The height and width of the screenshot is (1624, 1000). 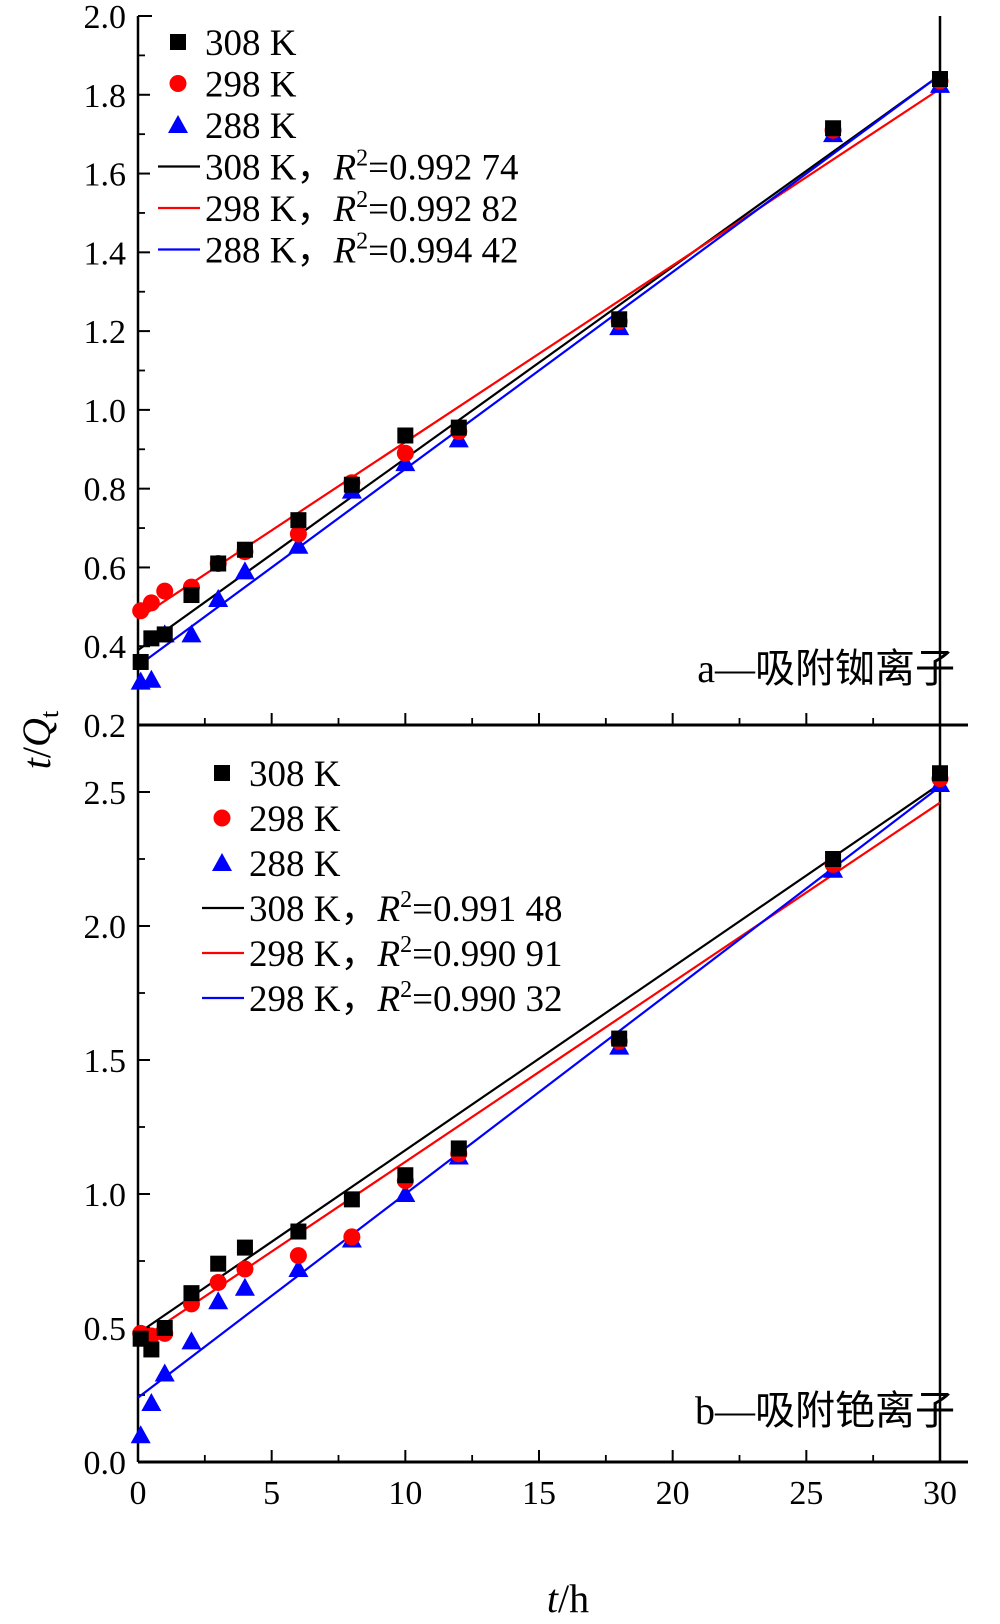 I want to click on legend-fit-label: 288 K，R2=0.994 42, so click(x=361, y=250).